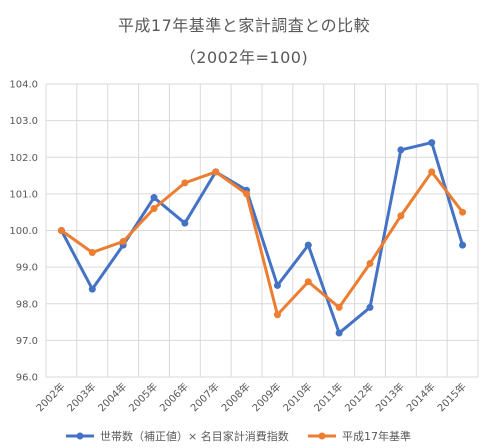 This screenshot has height=448, width=488. Describe the element at coordinates (23, 194) in the screenshot. I see `y-tick-label: 101.0` at that location.